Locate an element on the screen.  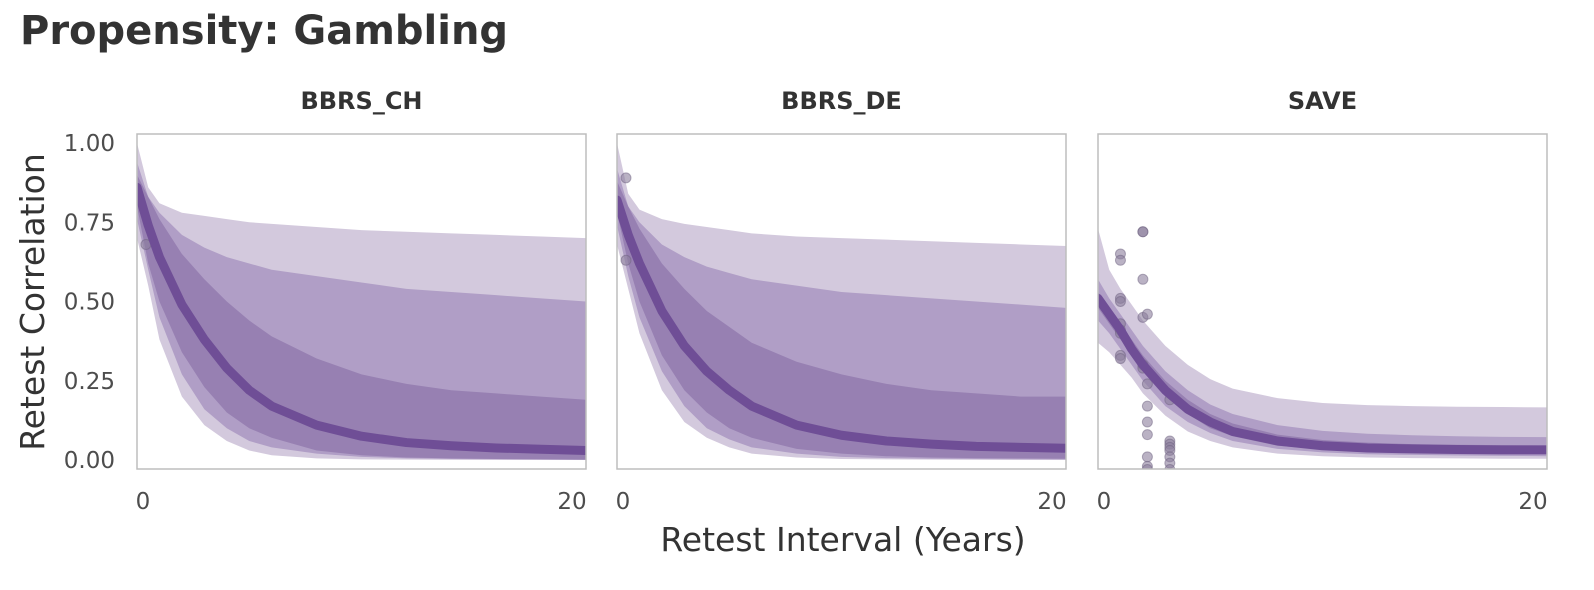
band-mid is located at coordinates (1322, 368).